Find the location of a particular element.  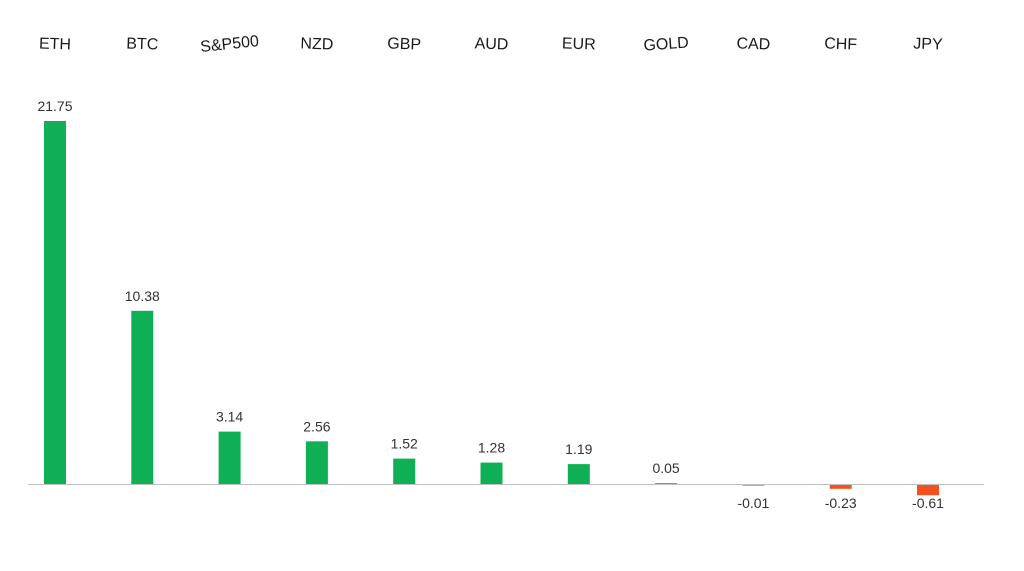

category-label-gbp: GBP is located at coordinates (404, 44).